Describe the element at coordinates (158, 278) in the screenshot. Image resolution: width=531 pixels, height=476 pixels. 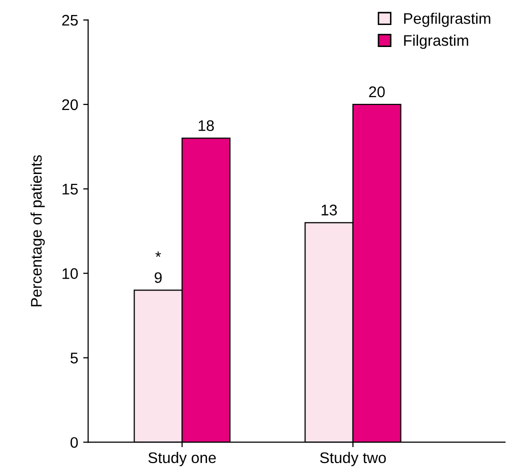
I see `data-label: 9` at that location.